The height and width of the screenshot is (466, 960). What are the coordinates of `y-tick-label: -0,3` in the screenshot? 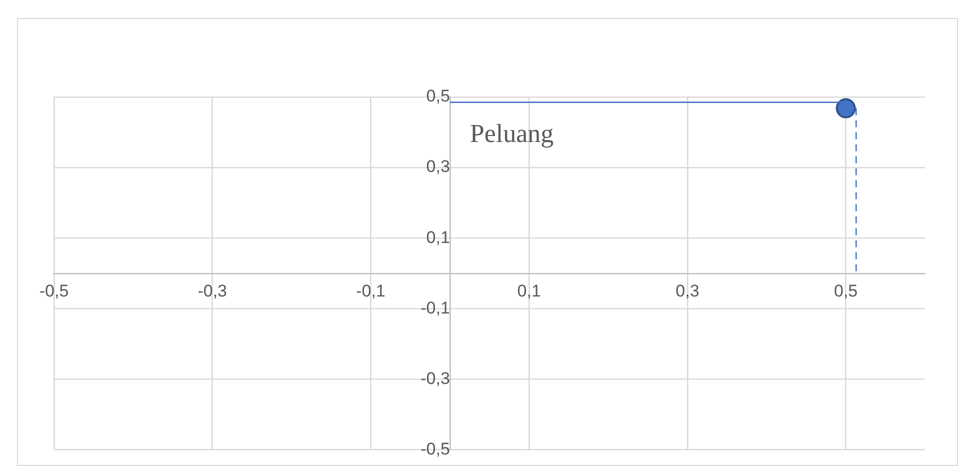 It's located at (435, 378).